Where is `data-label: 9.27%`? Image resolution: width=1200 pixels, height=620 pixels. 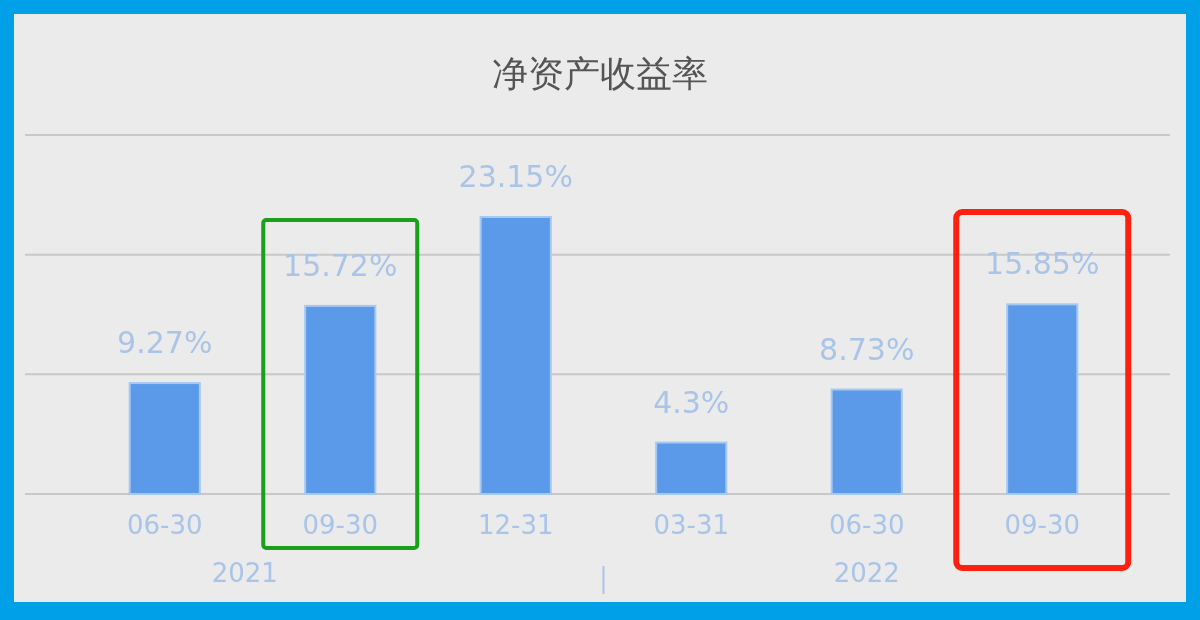
data-label: 9.27% is located at coordinates (165, 343).